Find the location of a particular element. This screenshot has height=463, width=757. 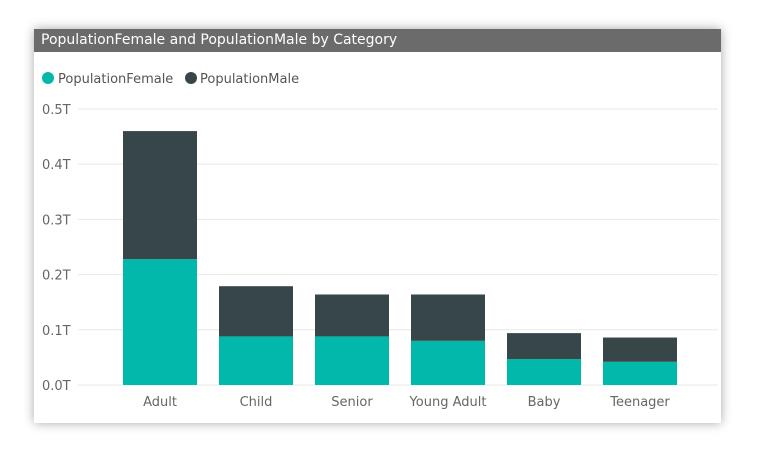

y-tick-label: 0.5T is located at coordinates (56, 110).